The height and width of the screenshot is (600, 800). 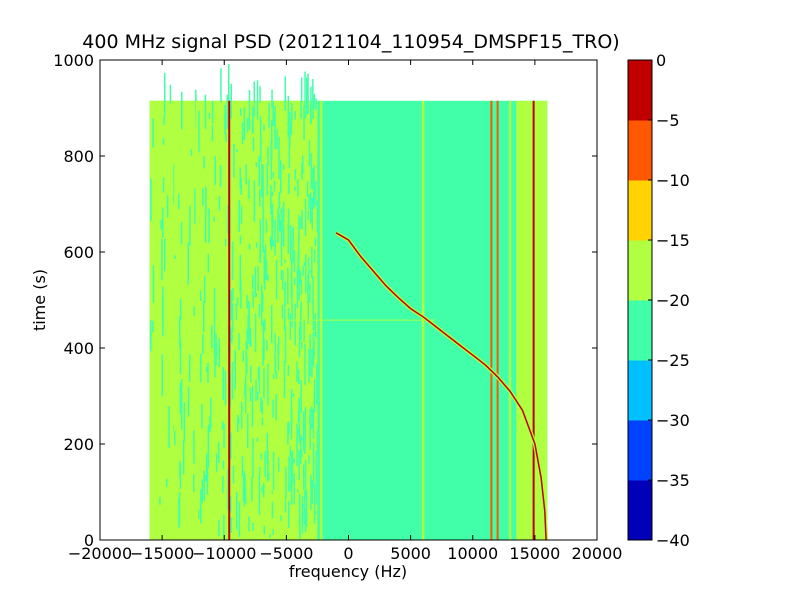 What do you see at coordinates (100, 553) in the screenshot?
I see `x-tick-label: −20000` at bounding box center [100, 553].